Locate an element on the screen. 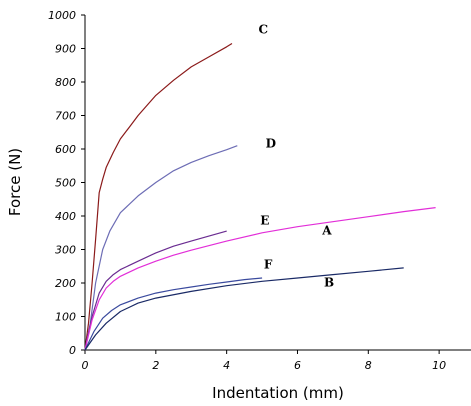  x-tick-label: 6 is located at coordinates (297, 365).